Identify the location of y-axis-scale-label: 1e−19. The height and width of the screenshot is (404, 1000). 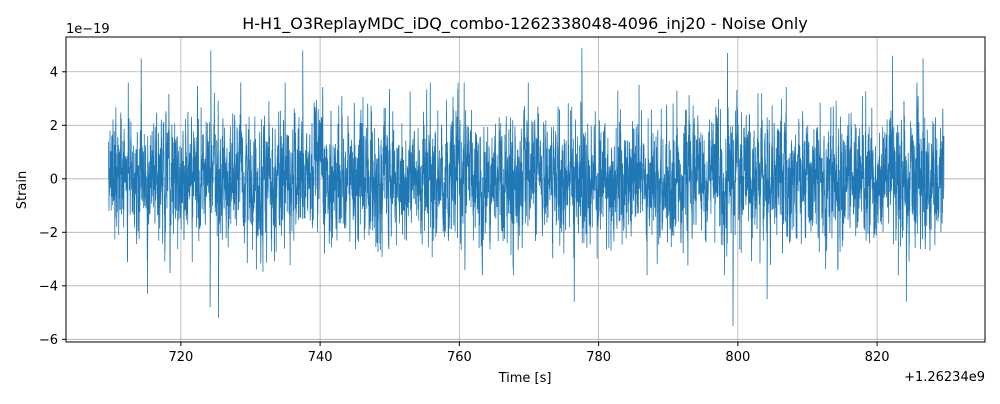
(88, 29).